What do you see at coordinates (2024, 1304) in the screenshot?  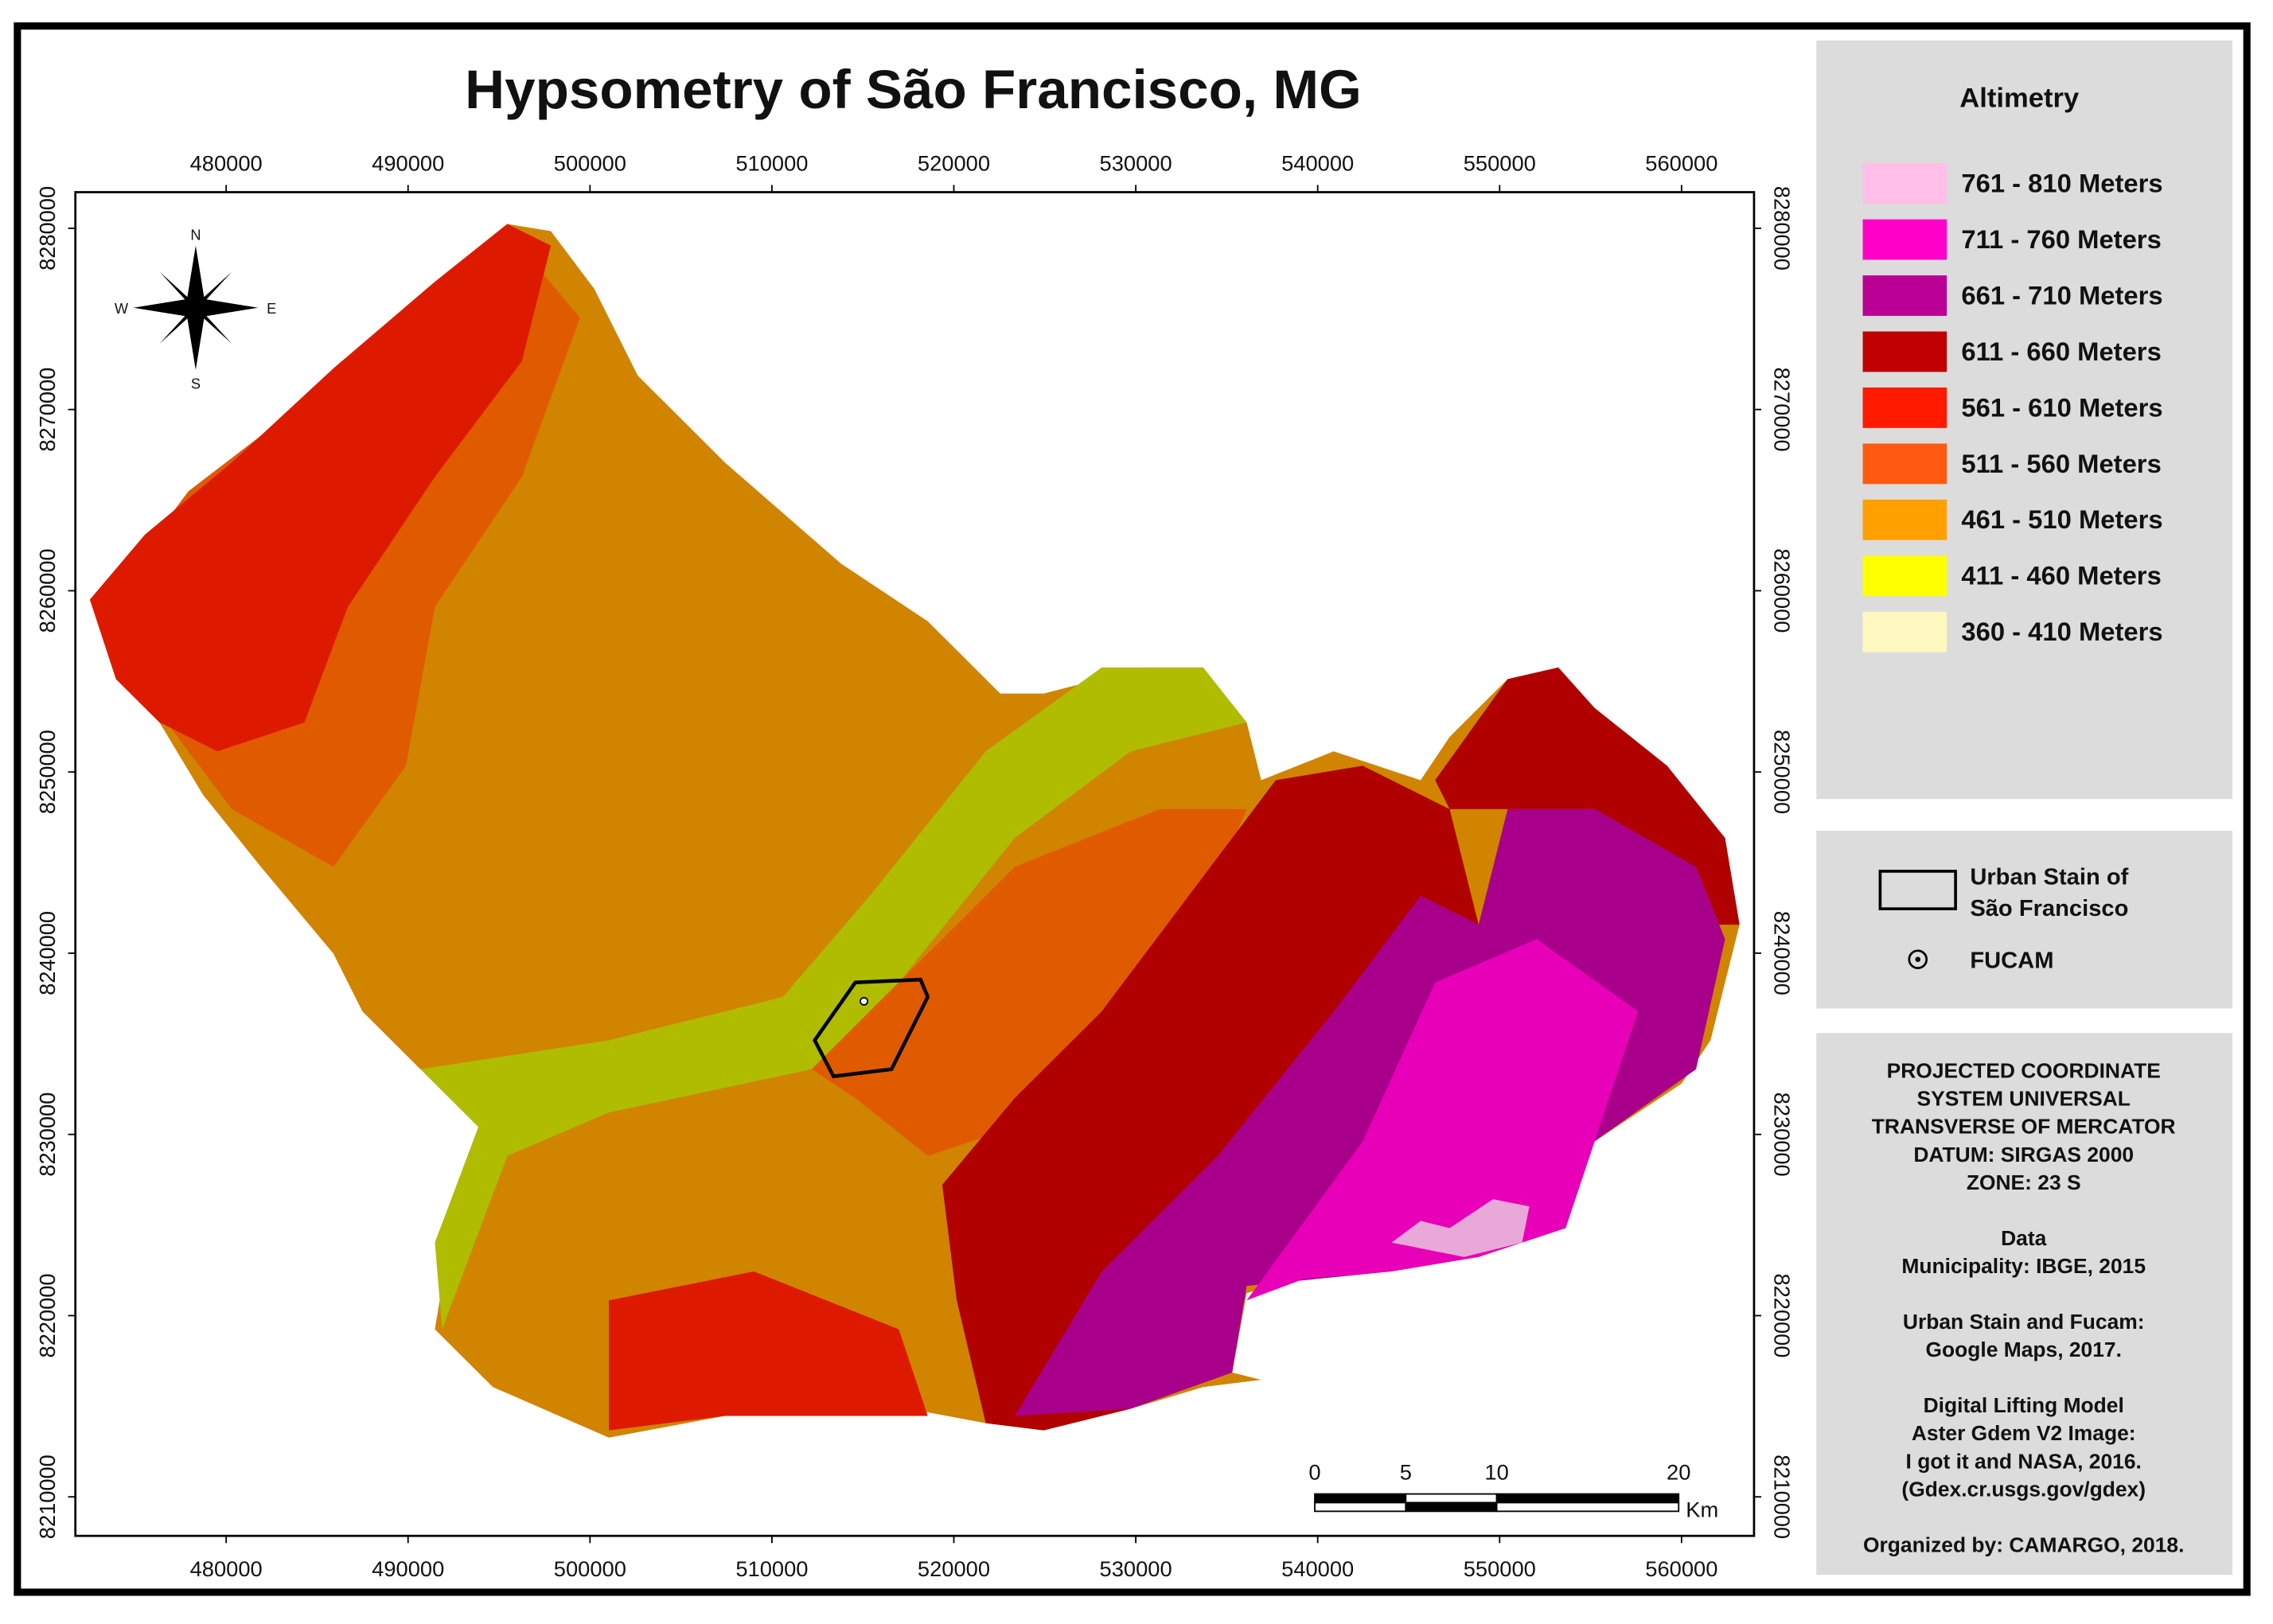 I see `notes-panel` at bounding box center [2024, 1304].